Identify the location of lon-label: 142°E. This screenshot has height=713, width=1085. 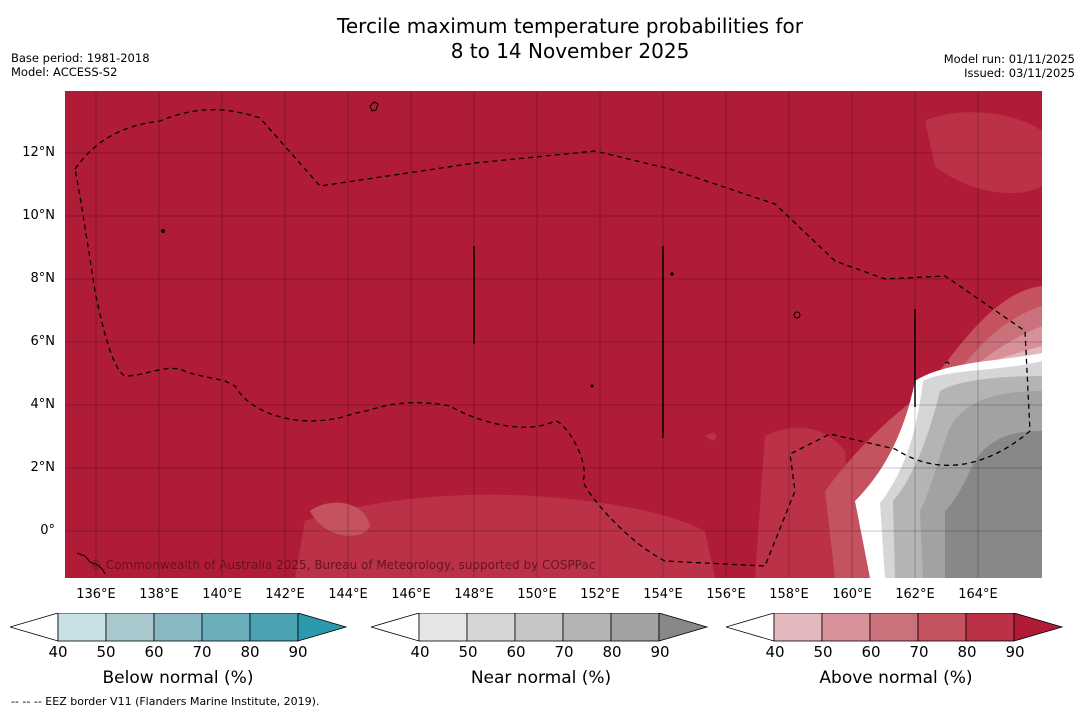
(285, 594).